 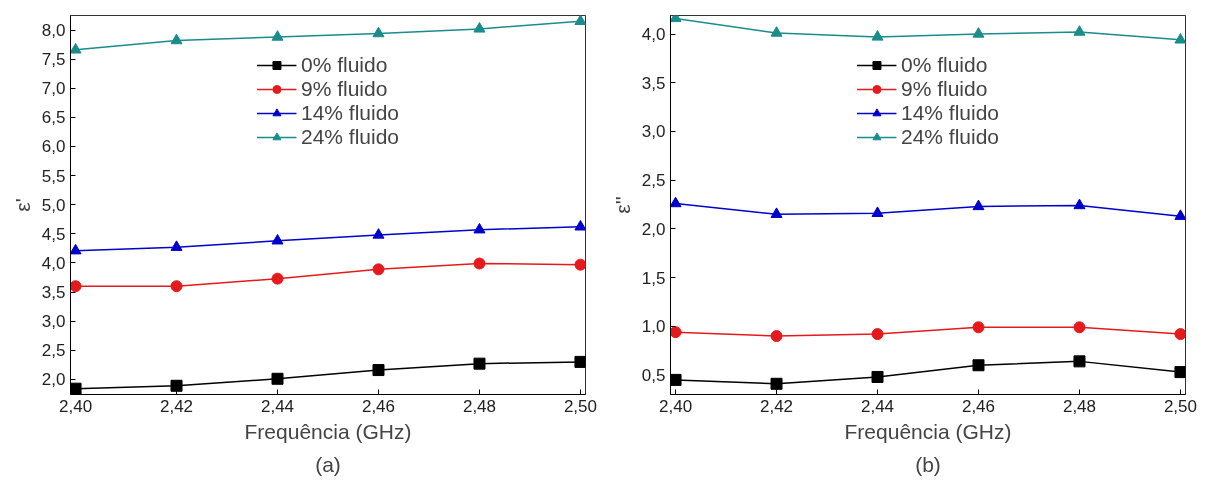 What do you see at coordinates (53, 31) in the screenshot?
I see `y-tick-label: 8,0` at bounding box center [53, 31].